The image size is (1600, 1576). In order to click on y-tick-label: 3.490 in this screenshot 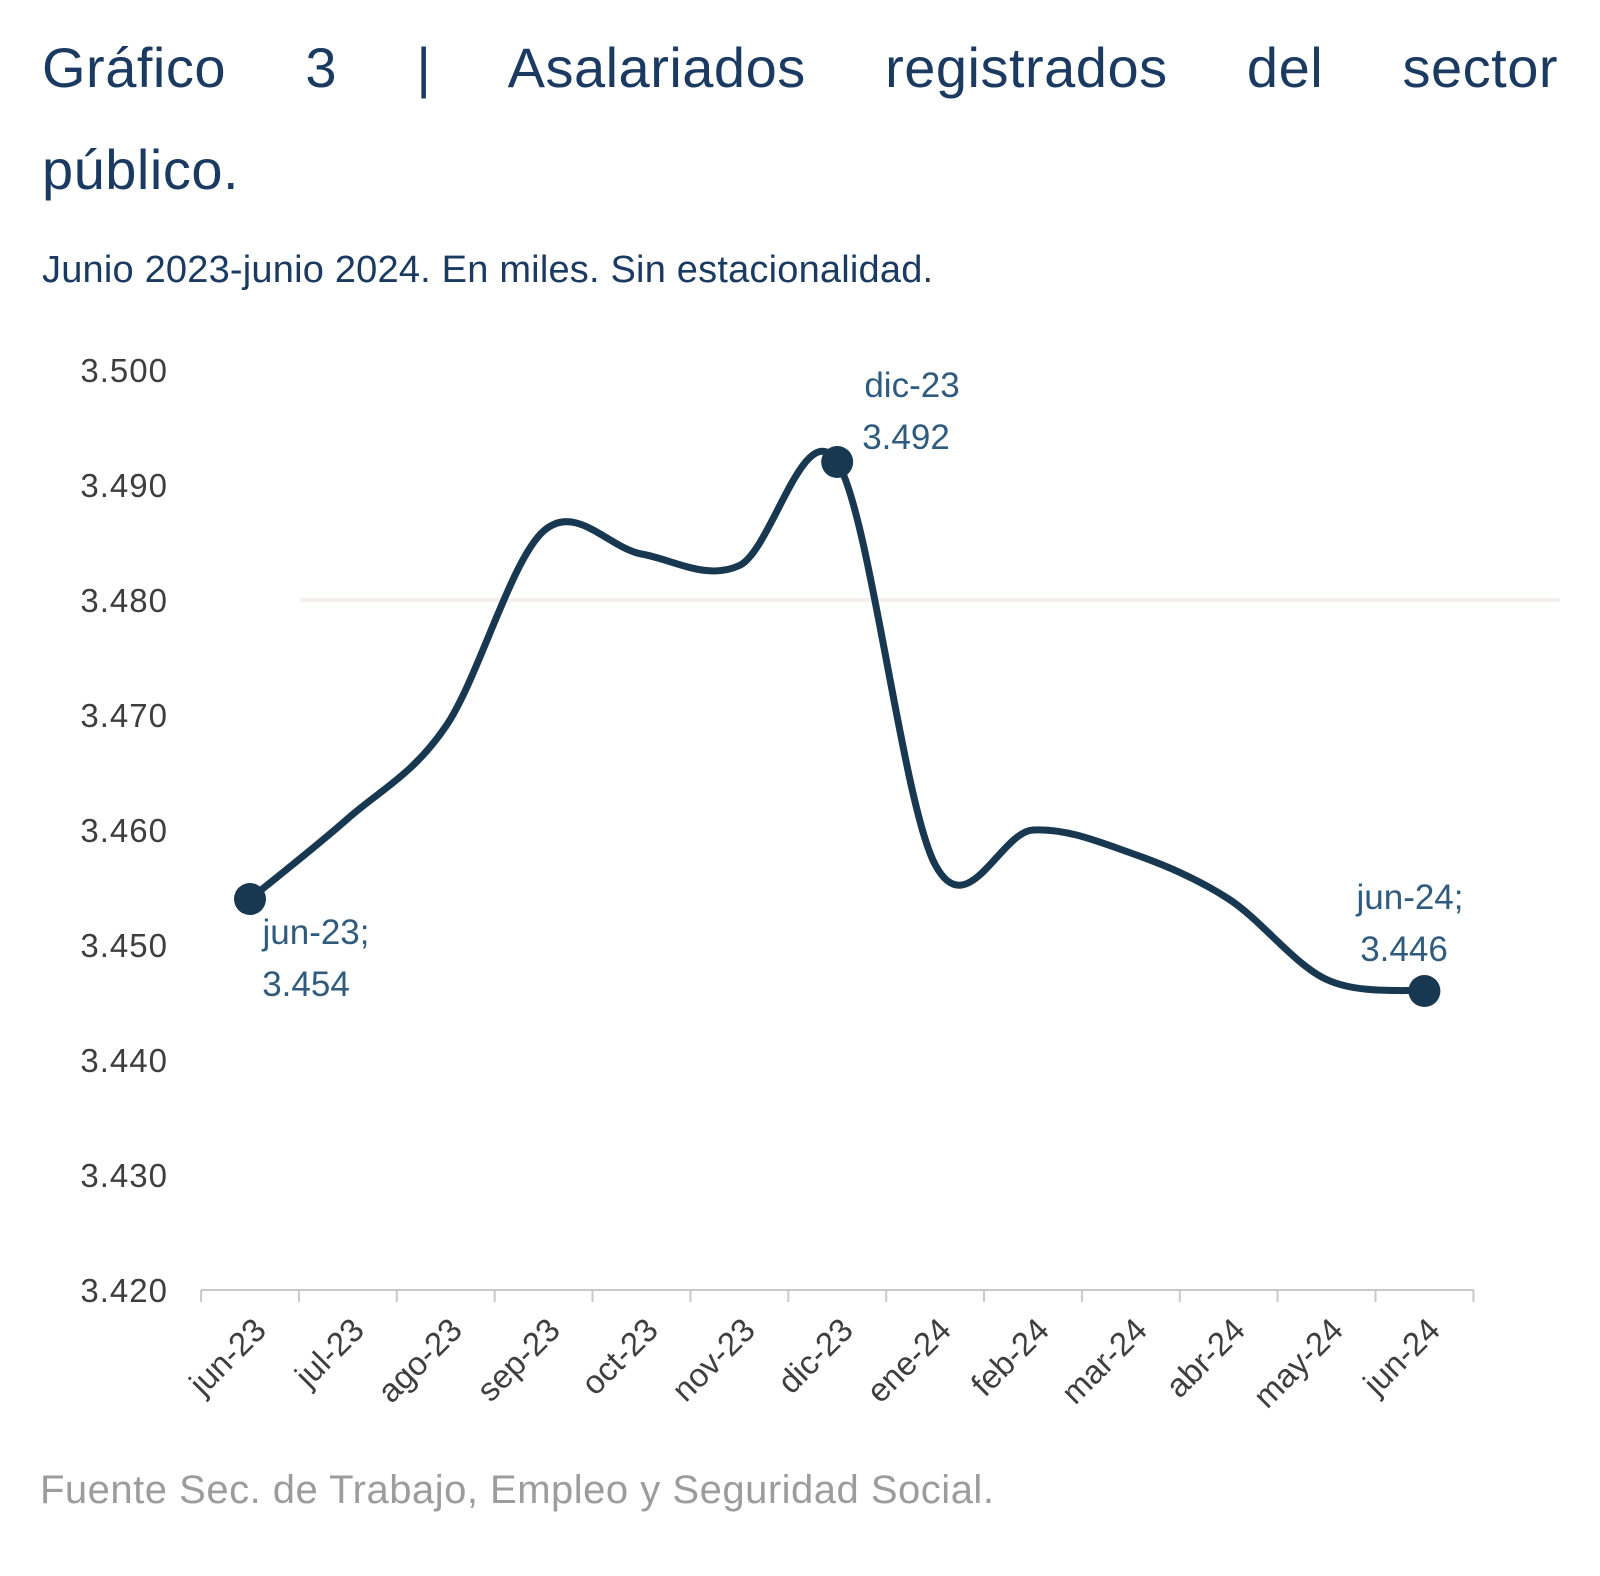, I will do `click(124, 485)`.